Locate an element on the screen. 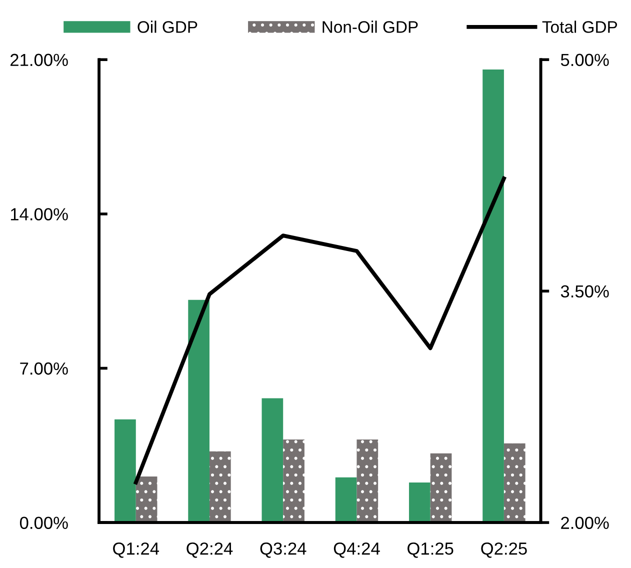 Image resolution: width=631 pixels, height=568 pixels. x-tick-label: Q1:25 is located at coordinates (431, 550).